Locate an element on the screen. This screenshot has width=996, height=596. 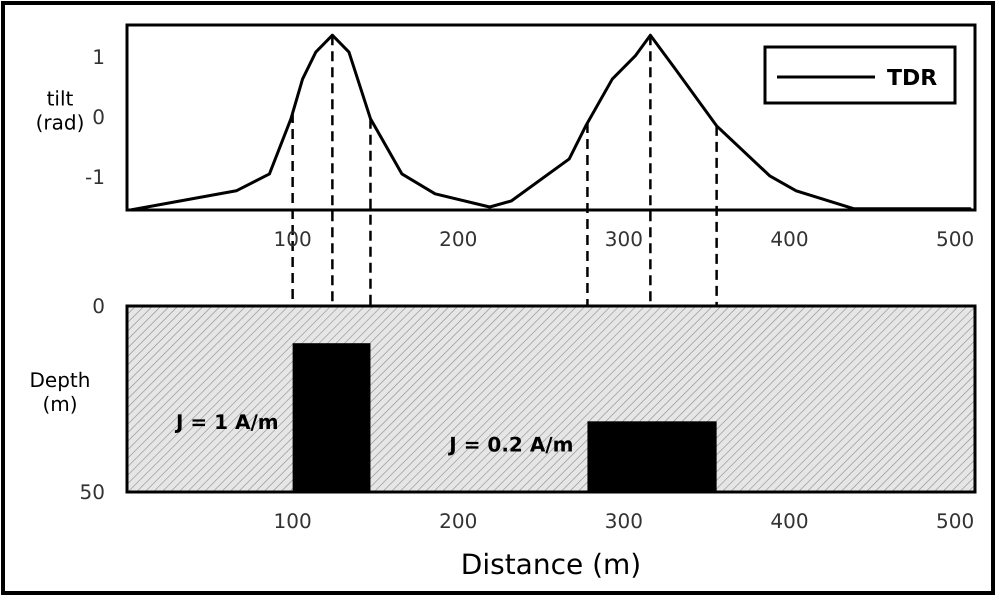
y-tick-label: -1 is located at coordinates (95, 176).